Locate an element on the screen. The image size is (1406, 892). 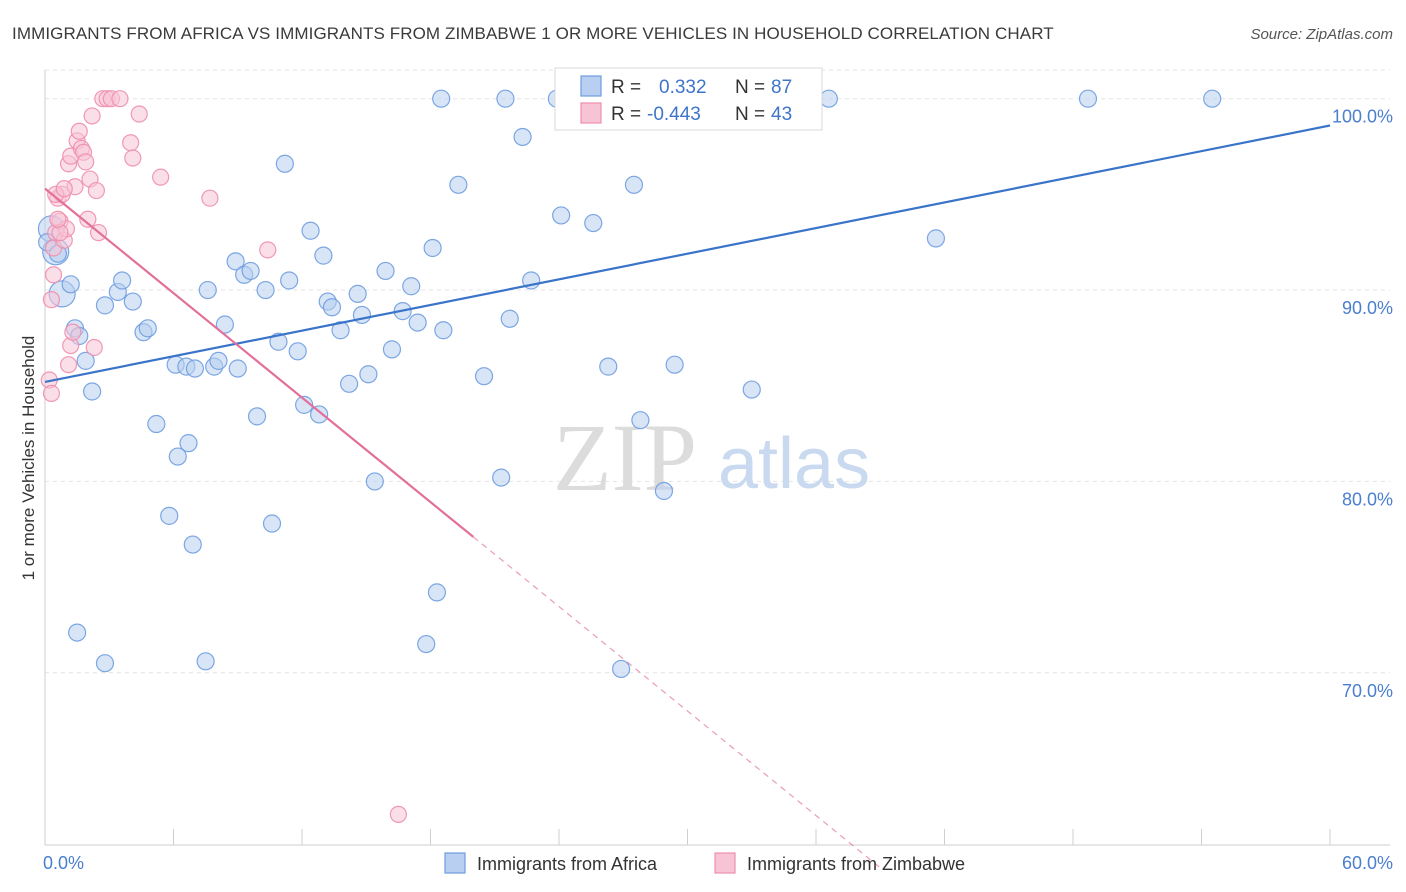
zimbabwe-trend-extension is located at coordinates (676, 702).